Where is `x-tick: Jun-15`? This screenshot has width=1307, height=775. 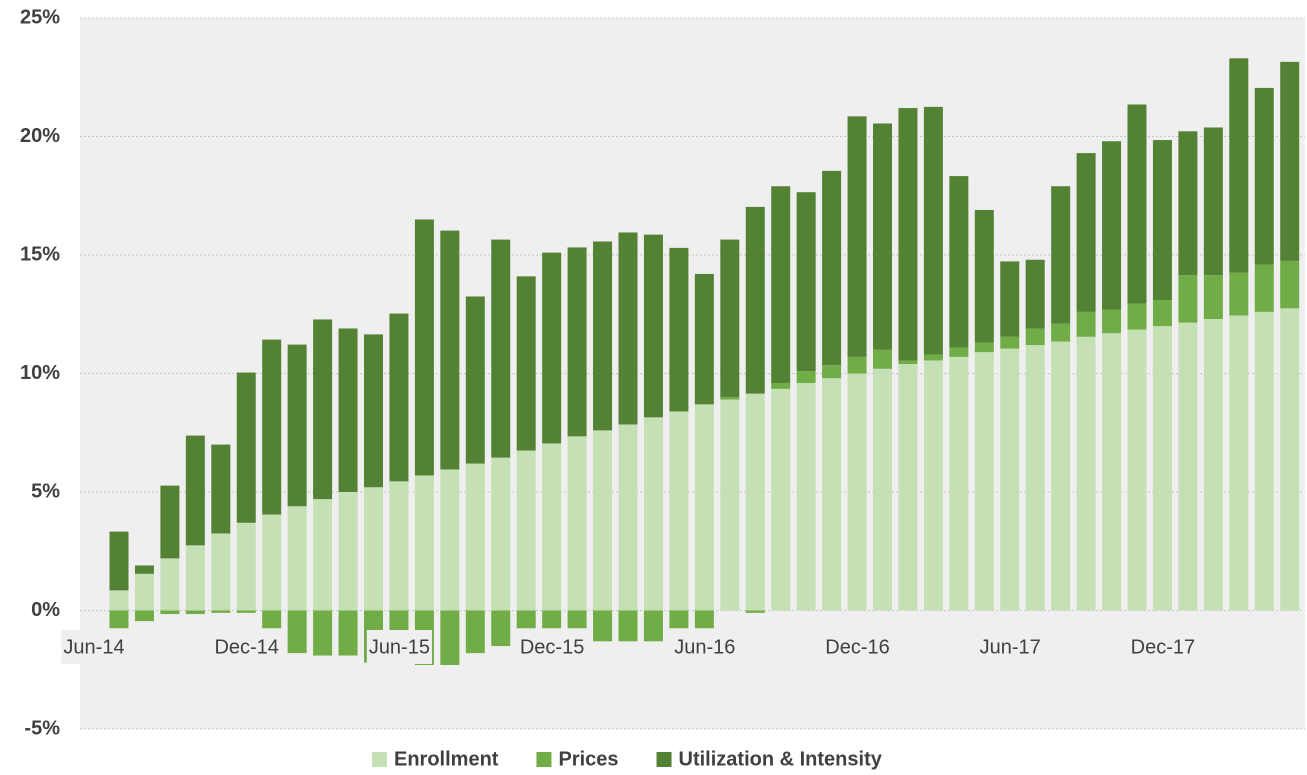 x-tick: Jun-15 is located at coordinates (399, 647).